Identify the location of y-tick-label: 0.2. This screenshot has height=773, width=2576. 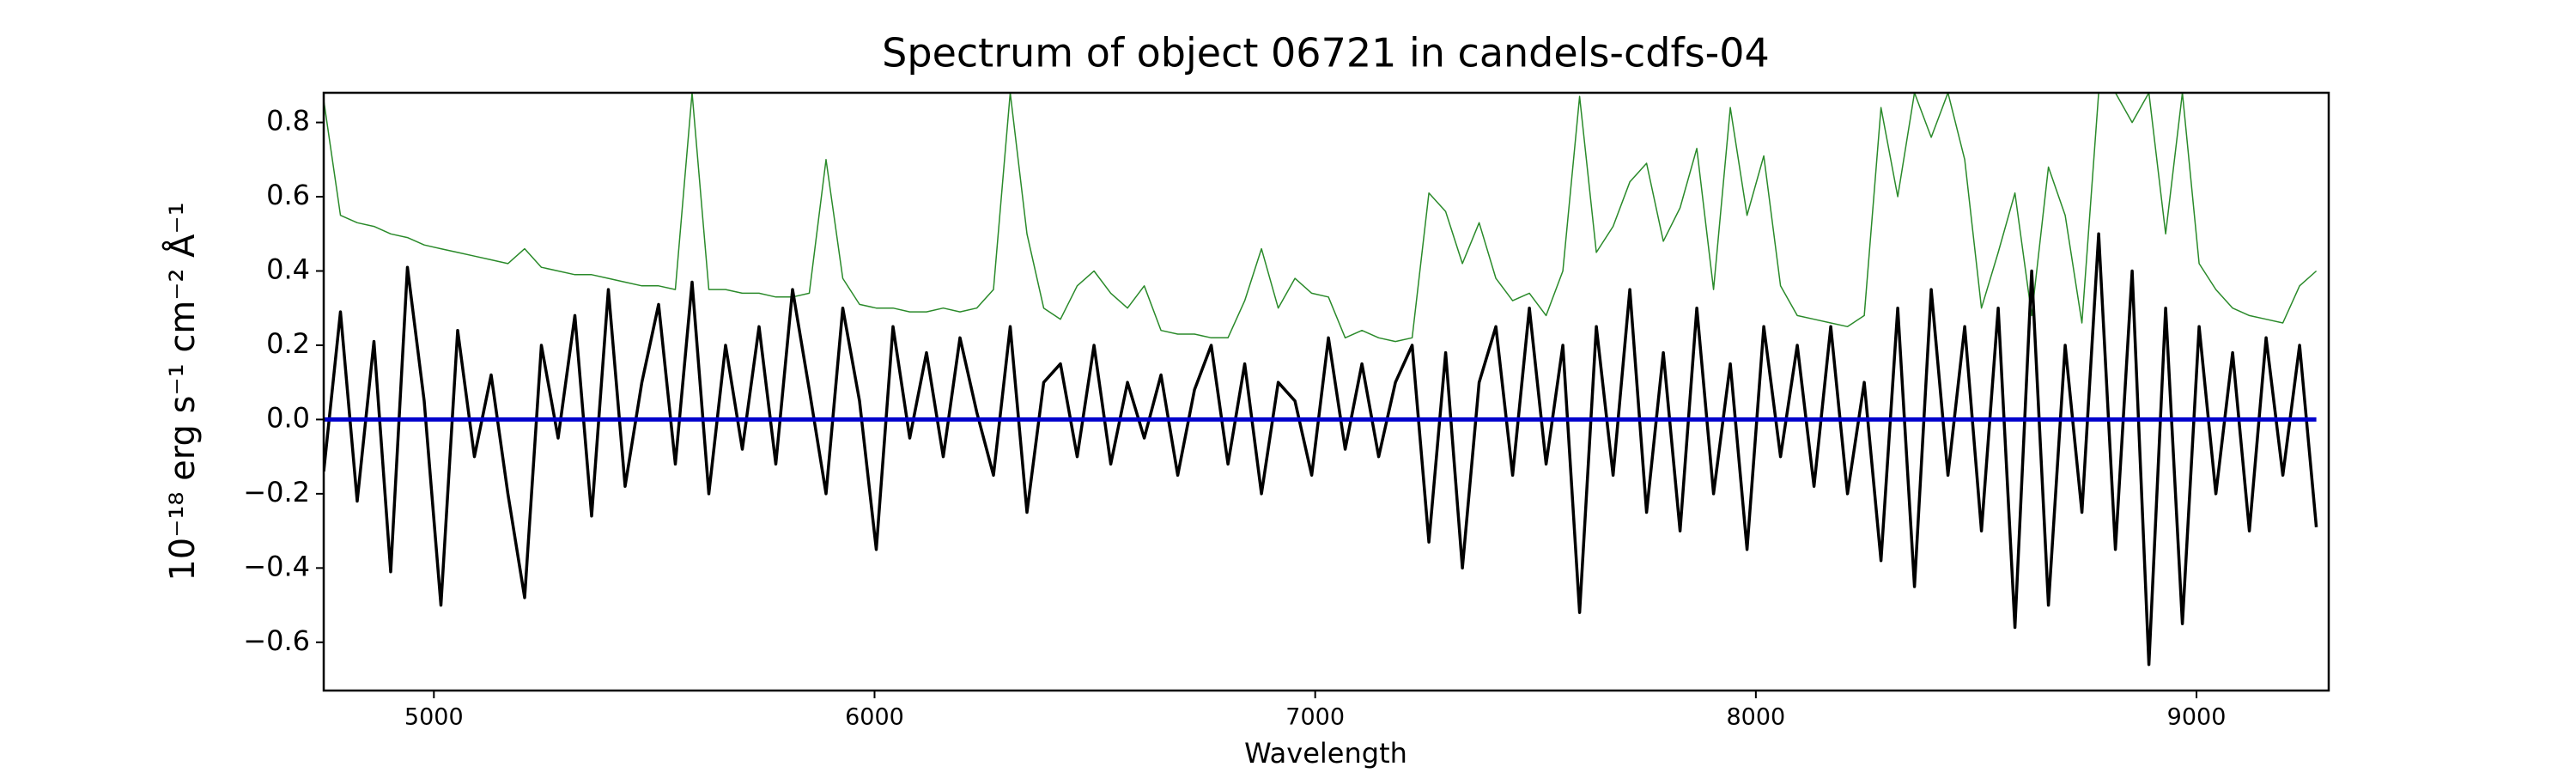
(288, 343).